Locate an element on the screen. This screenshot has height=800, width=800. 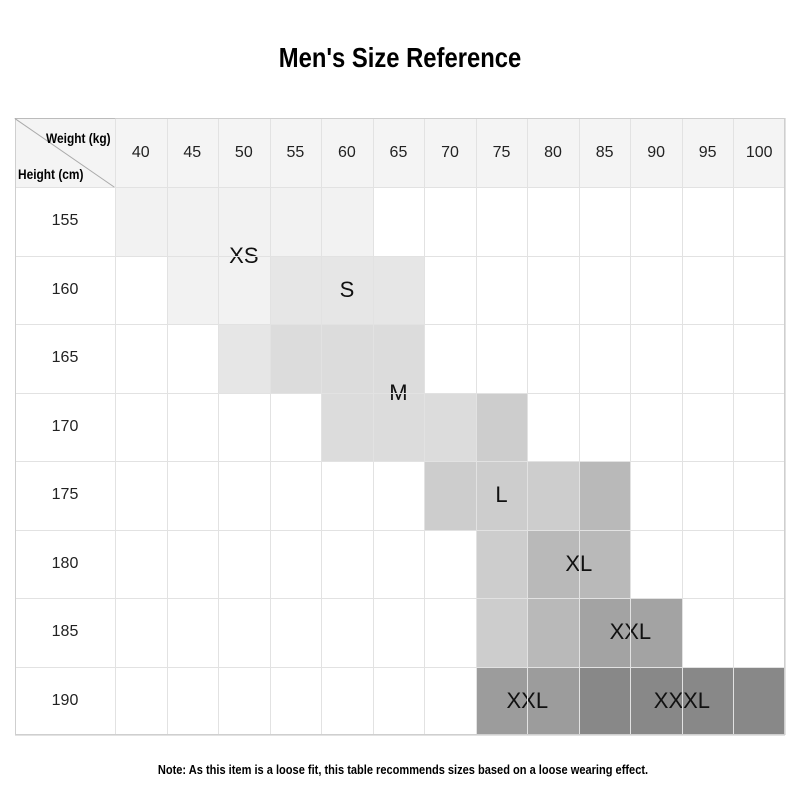
column-header: 65 is located at coordinates (398, 152).